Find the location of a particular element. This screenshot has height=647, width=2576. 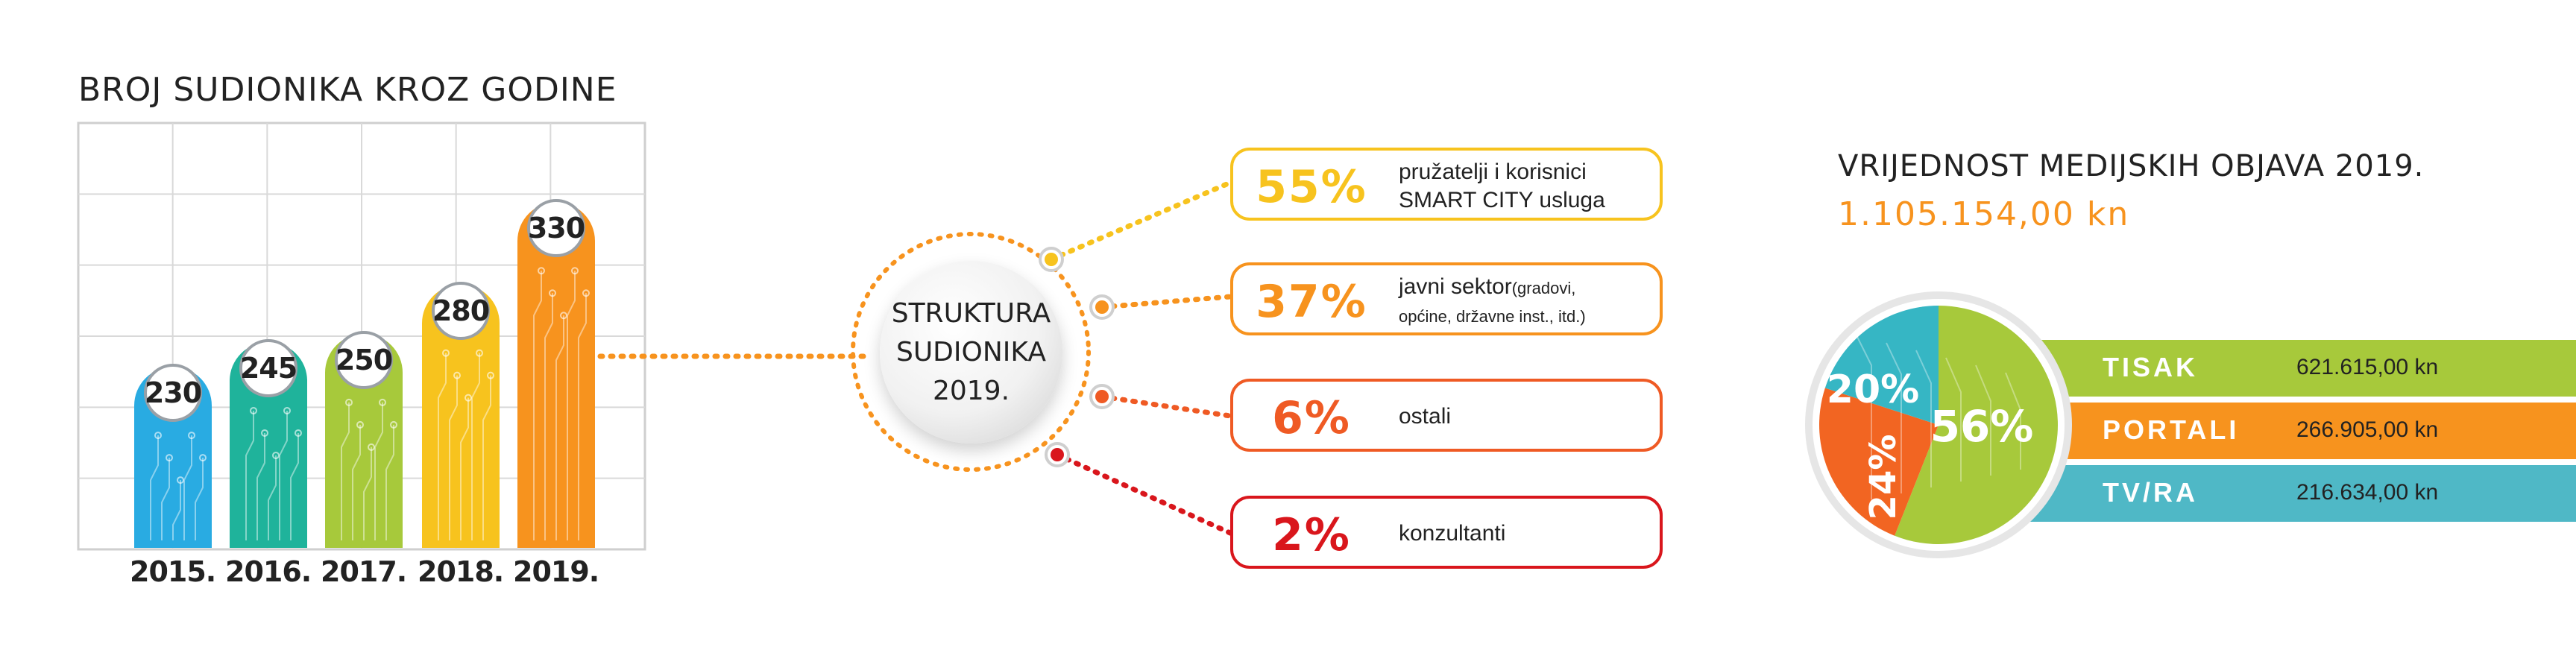

bar-2017 is located at coordinates (364, 441).